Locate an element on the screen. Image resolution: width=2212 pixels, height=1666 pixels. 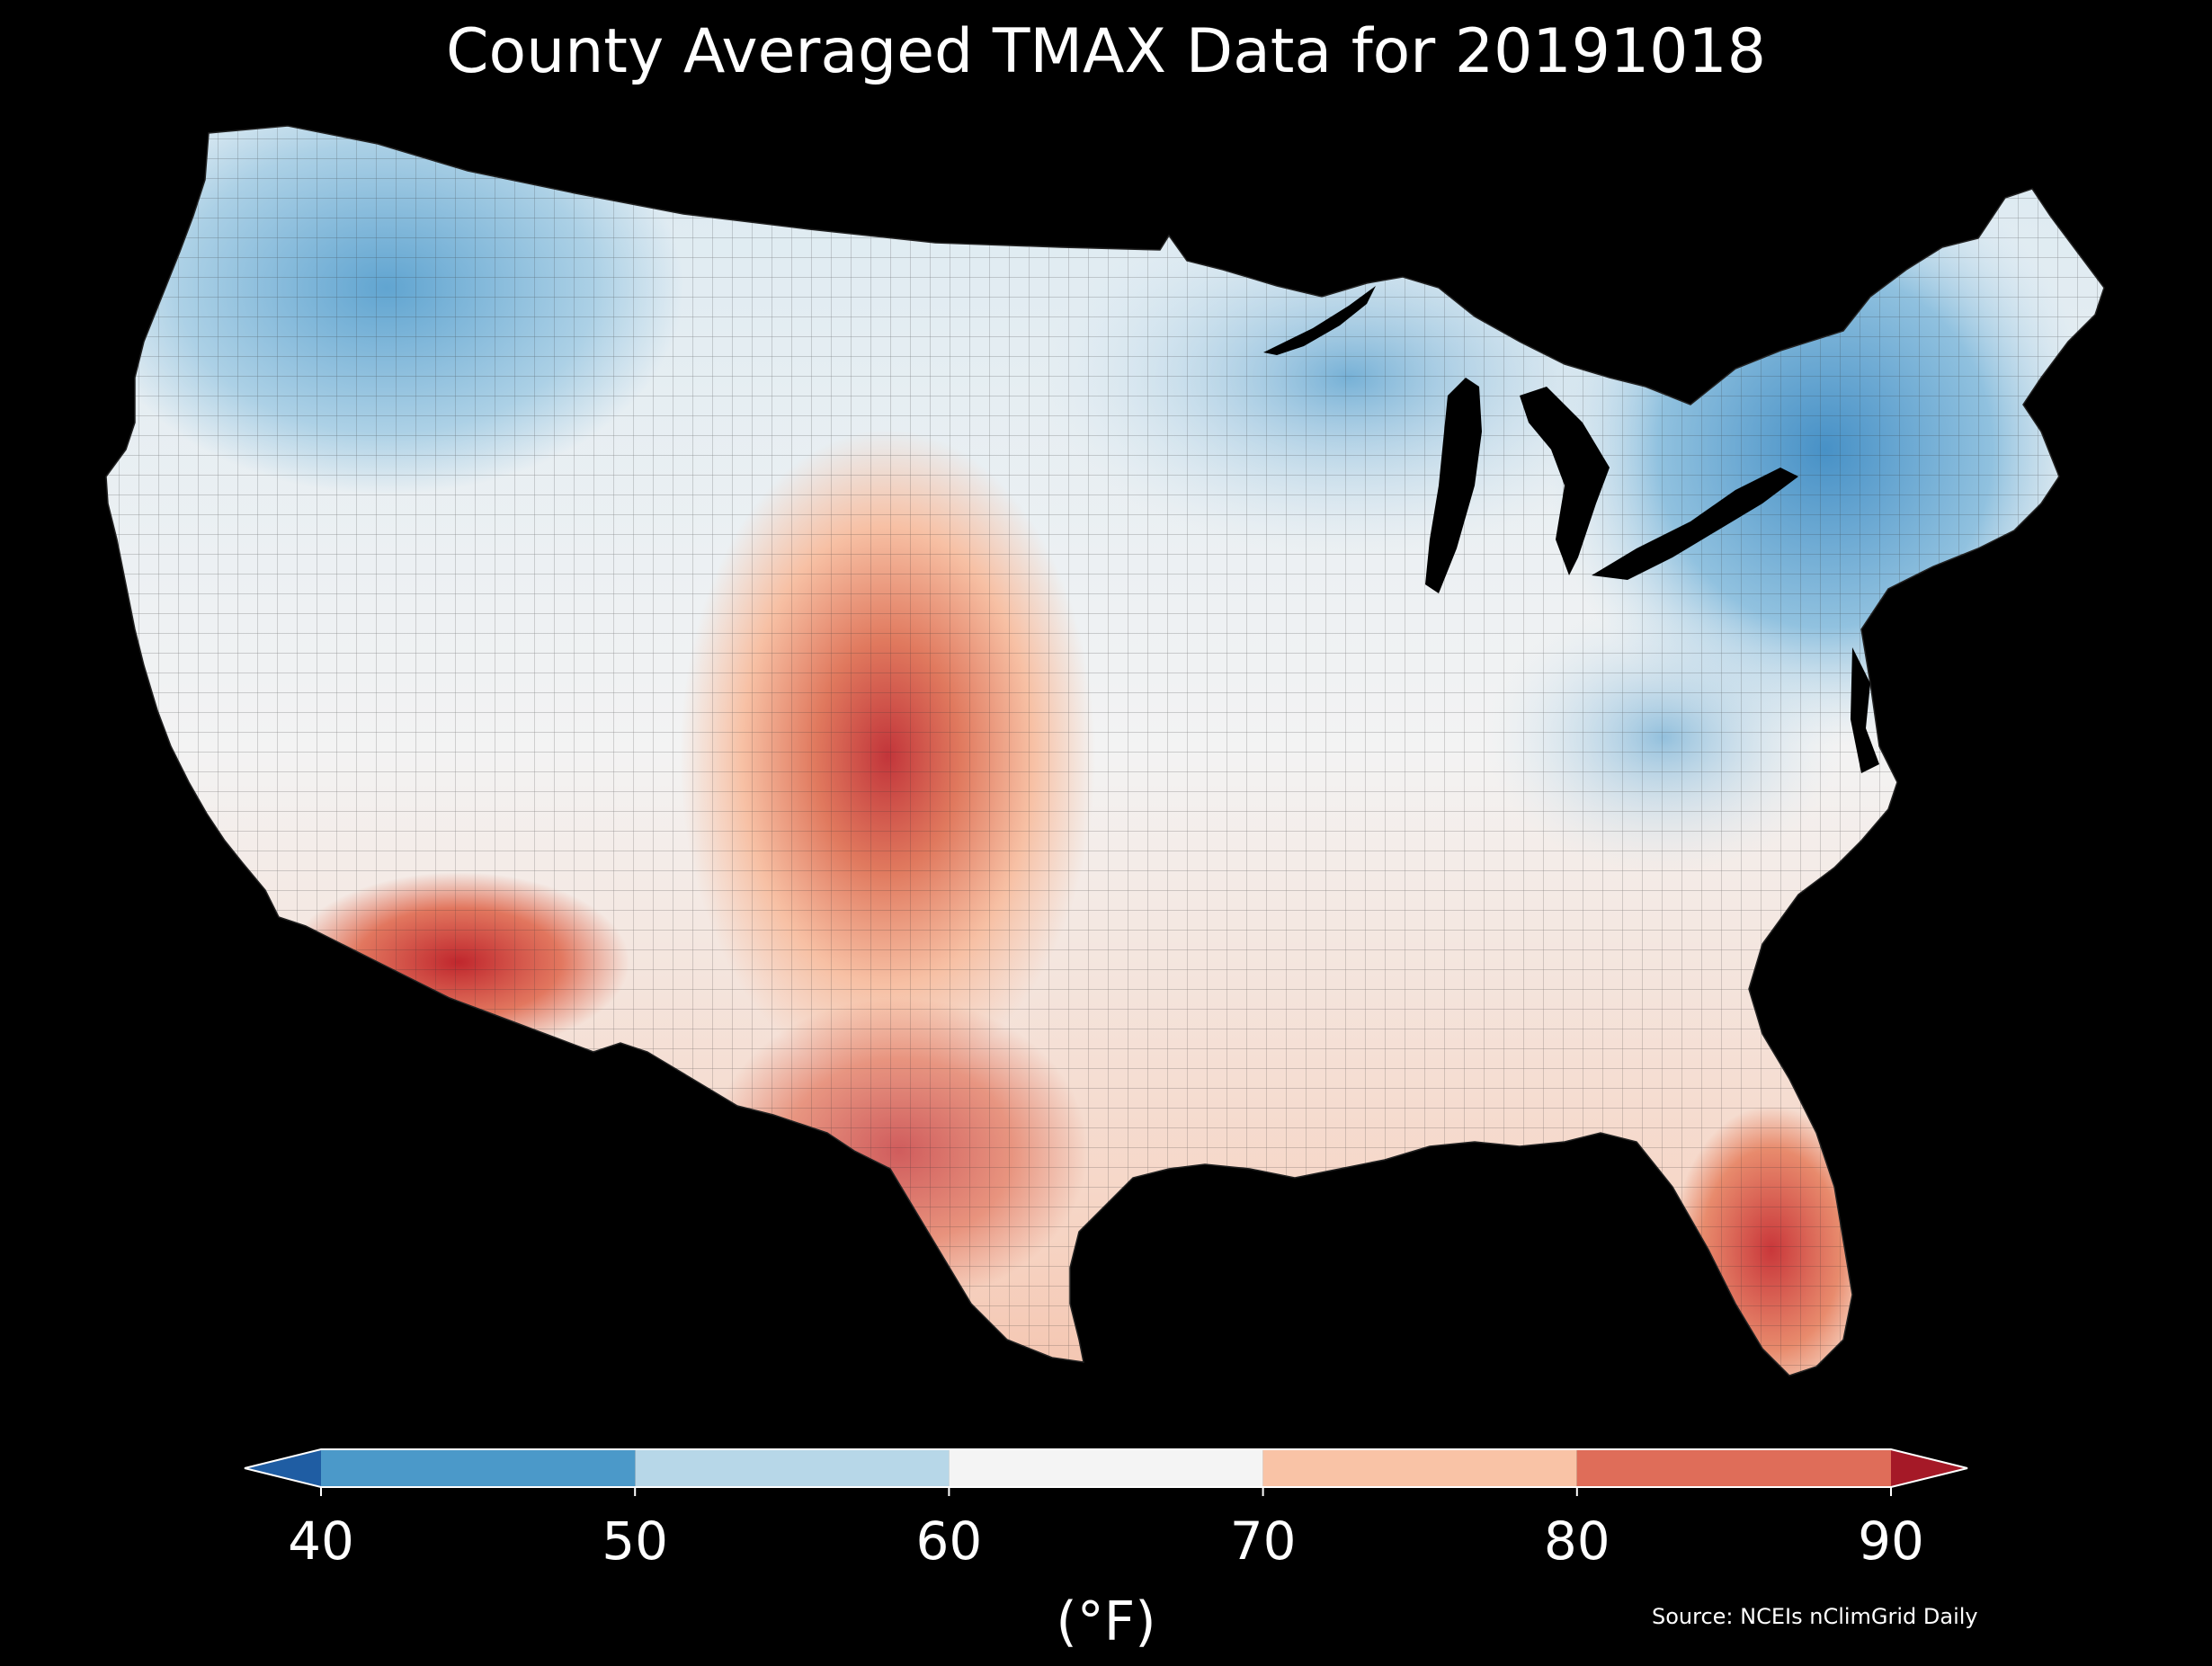
lake-superior is located at coordinates (1319, 320).